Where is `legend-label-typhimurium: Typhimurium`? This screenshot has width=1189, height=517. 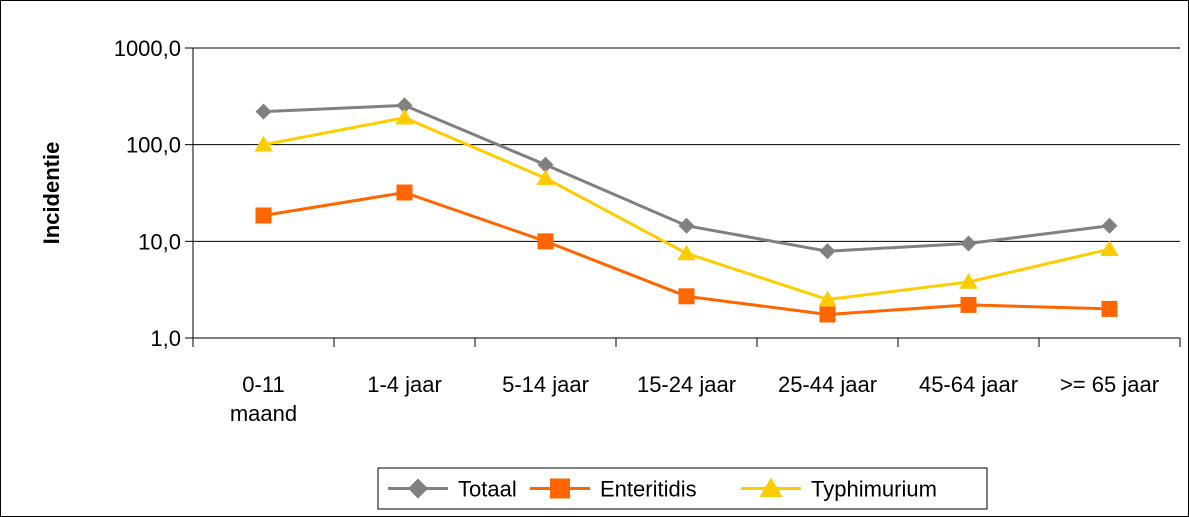 legend-label-typhimurium: Typhimurium is located at coordinates (874, 489).